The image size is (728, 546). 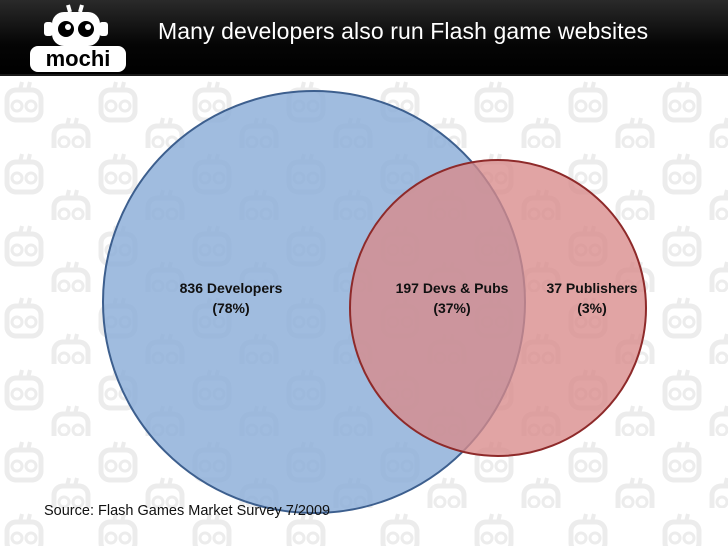 I want to click on publishers-percent: (3%), so click(x=592, y=308).